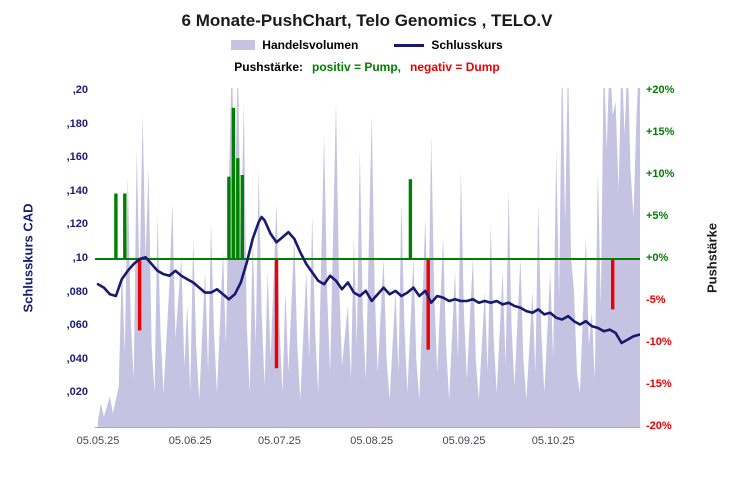 This screenshot has width=734, height=480. Describe the element at coordinates (659, 384) in the screenshot. I see `right-axis-tick-label: -15%` at that location.